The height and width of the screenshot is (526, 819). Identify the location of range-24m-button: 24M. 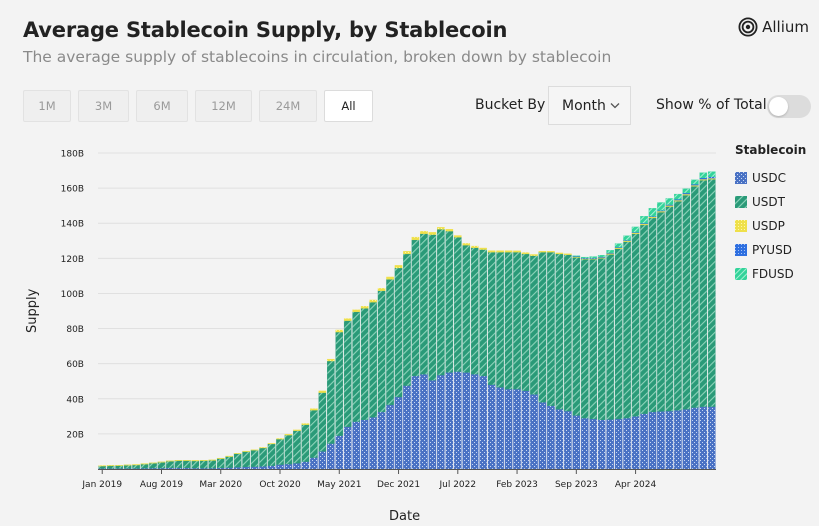
(288, 106).